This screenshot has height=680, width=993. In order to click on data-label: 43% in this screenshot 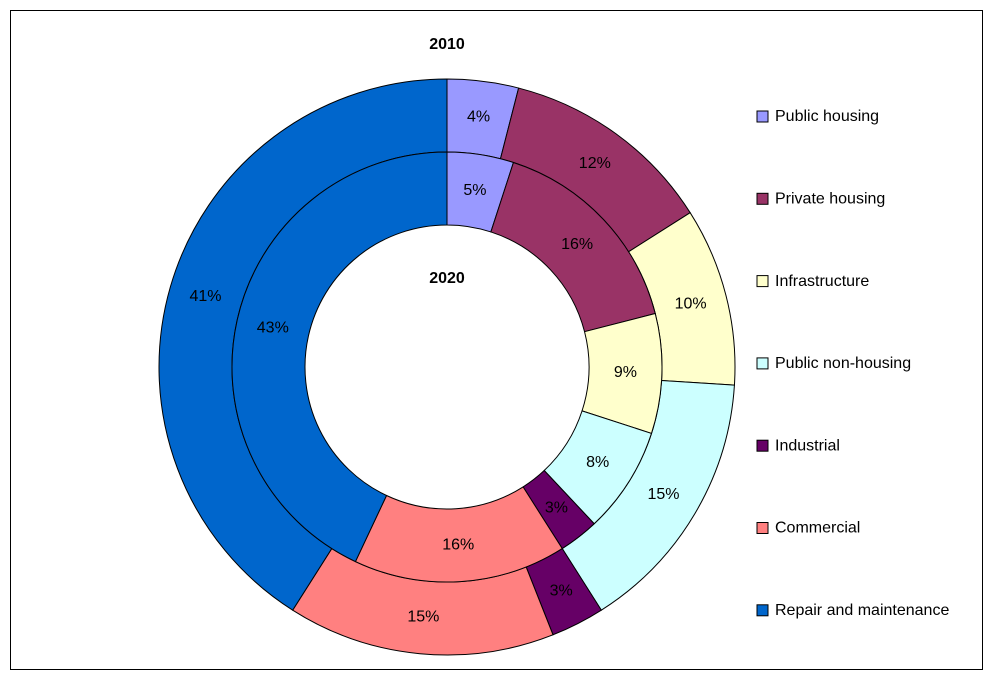, I will do `click(273, 327)`.